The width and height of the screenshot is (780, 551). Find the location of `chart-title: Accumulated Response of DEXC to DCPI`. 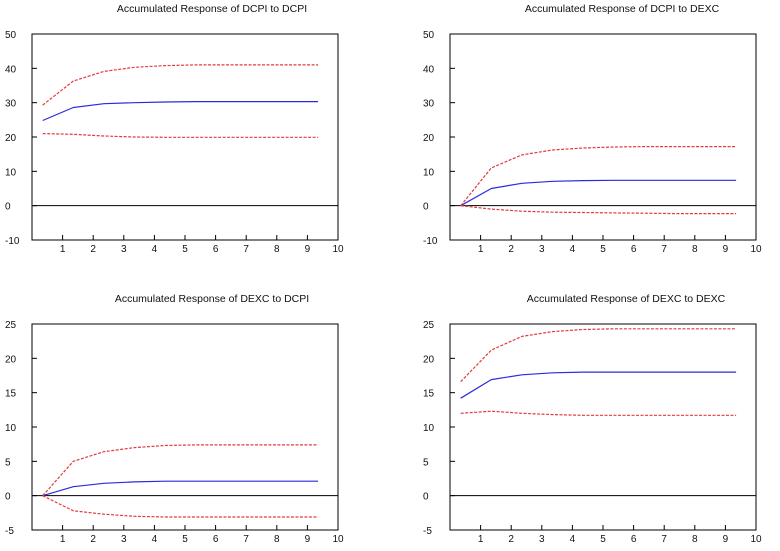

chart-title: Accumulated Response of DEXC to DCPI is located at coordinates (212, 299).